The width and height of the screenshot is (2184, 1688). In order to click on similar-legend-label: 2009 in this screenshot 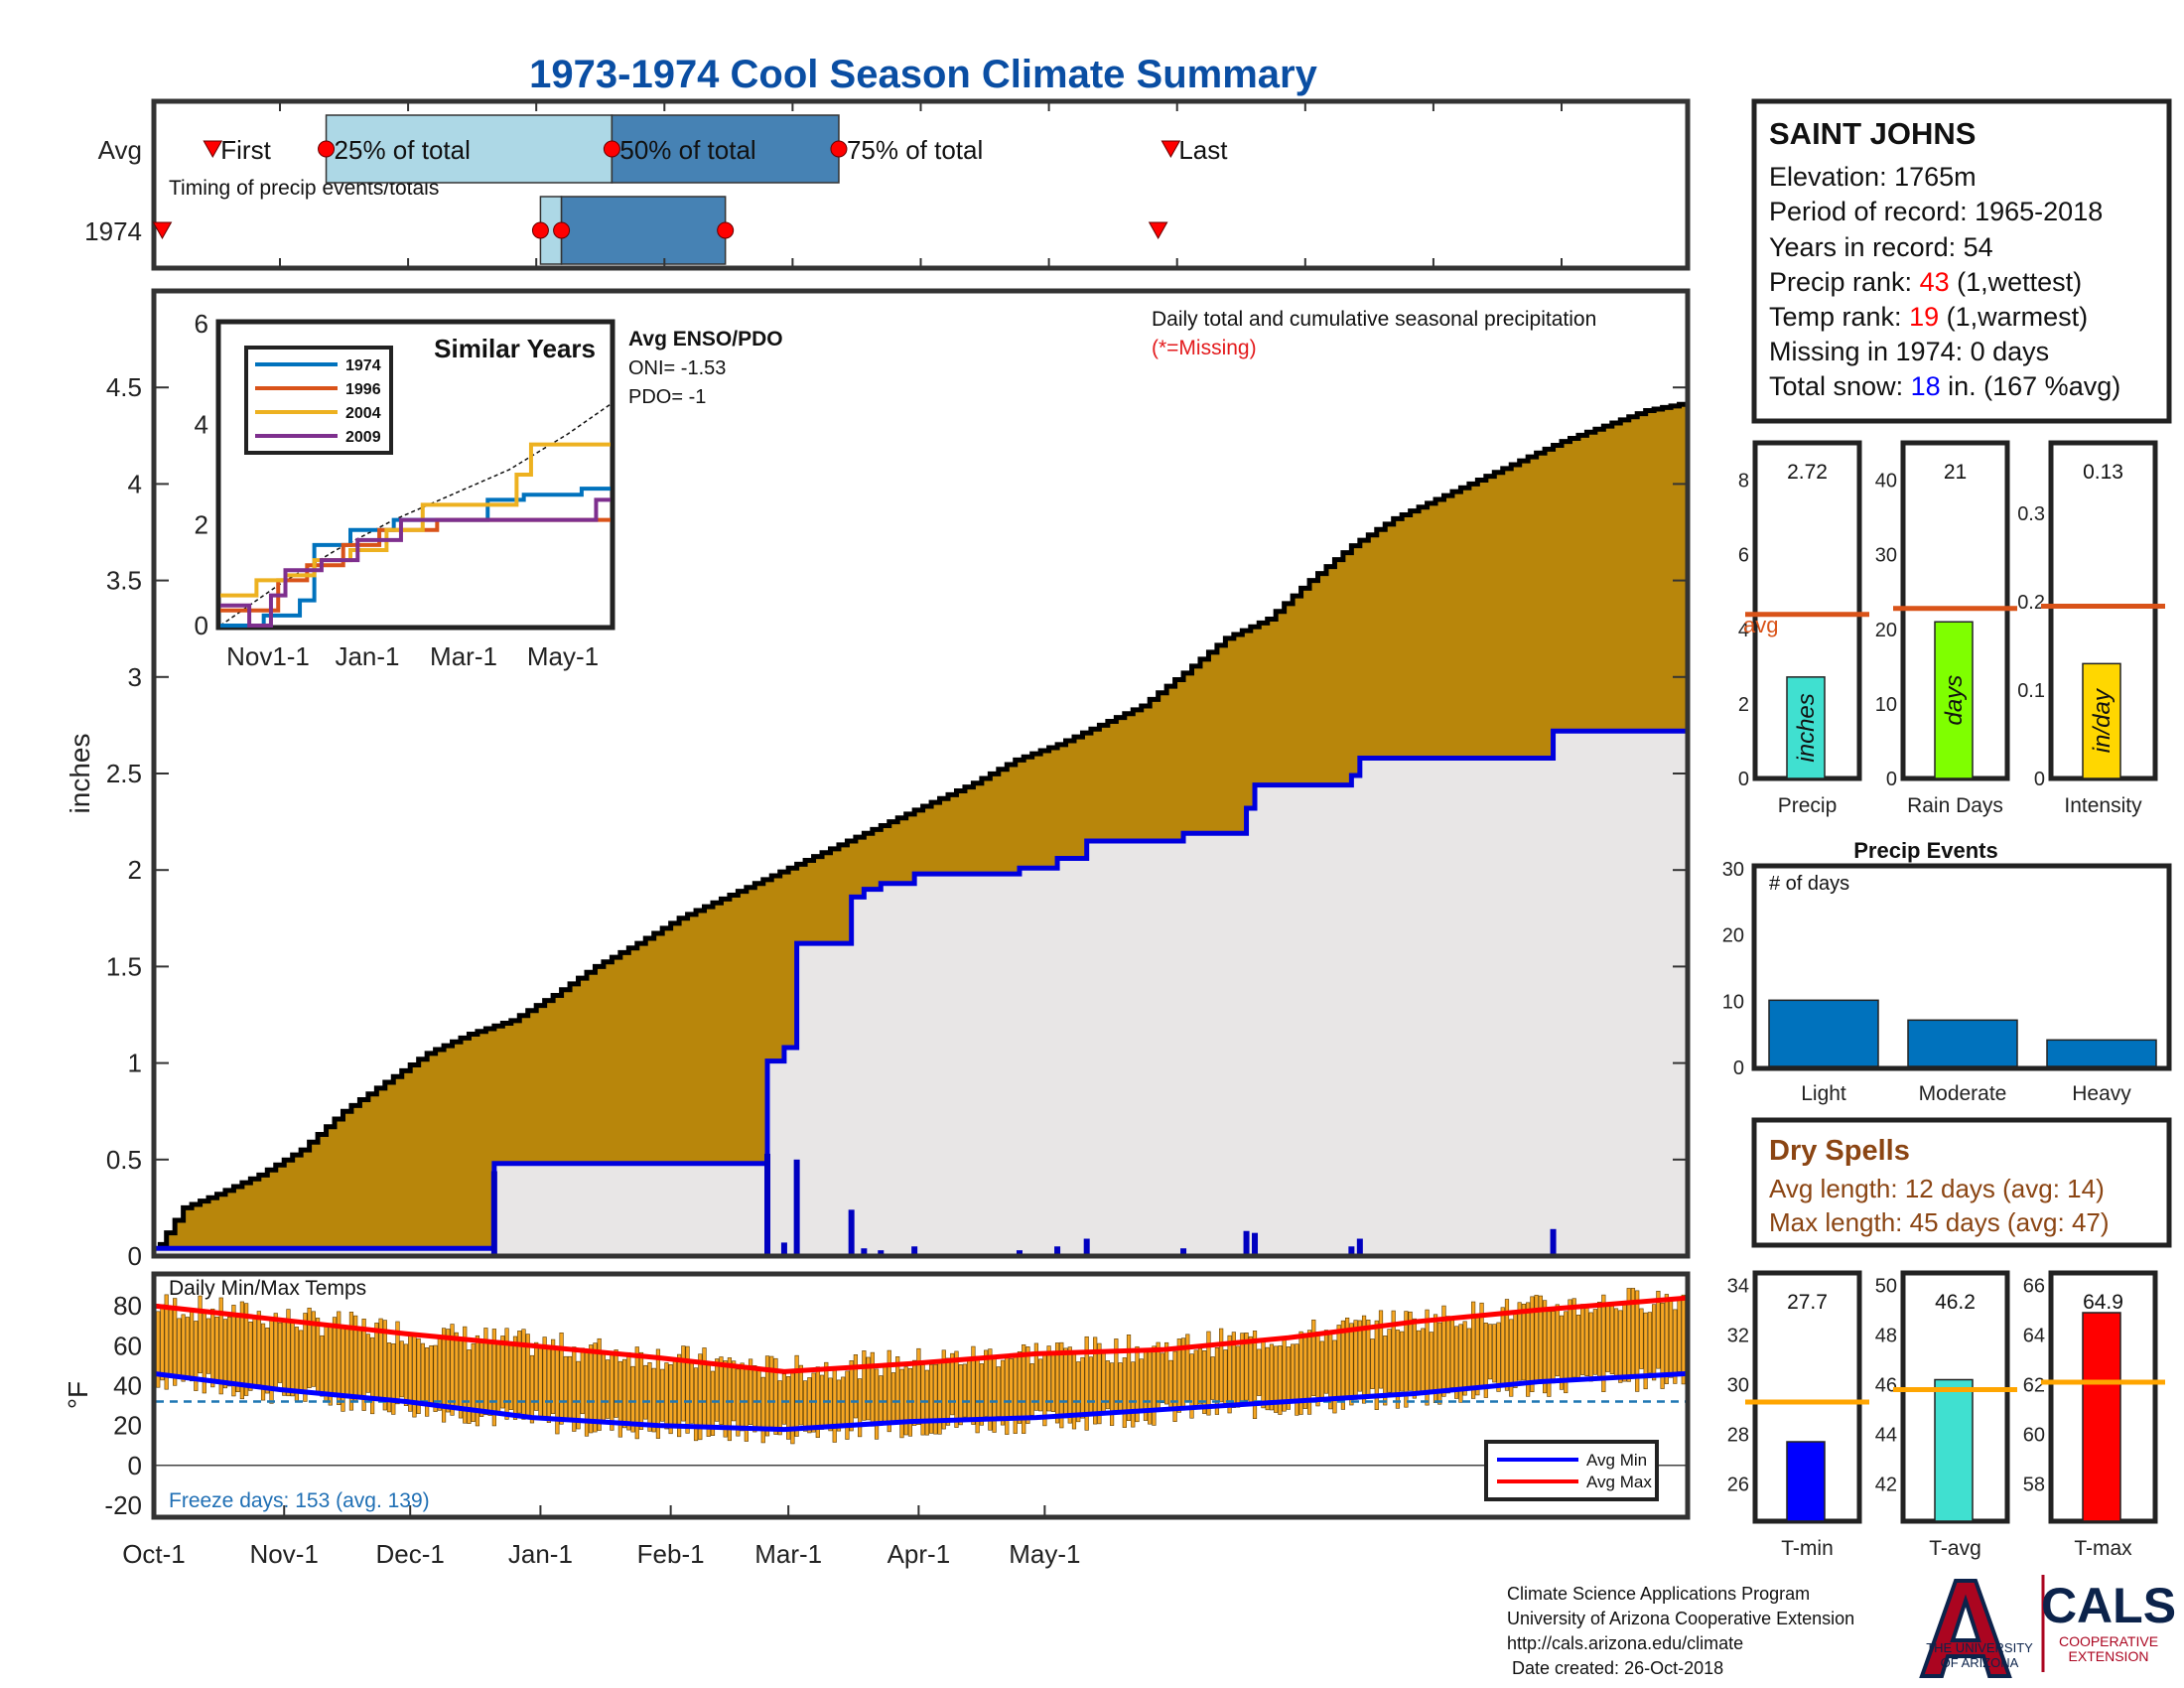, I will do `click(363, 437)`.